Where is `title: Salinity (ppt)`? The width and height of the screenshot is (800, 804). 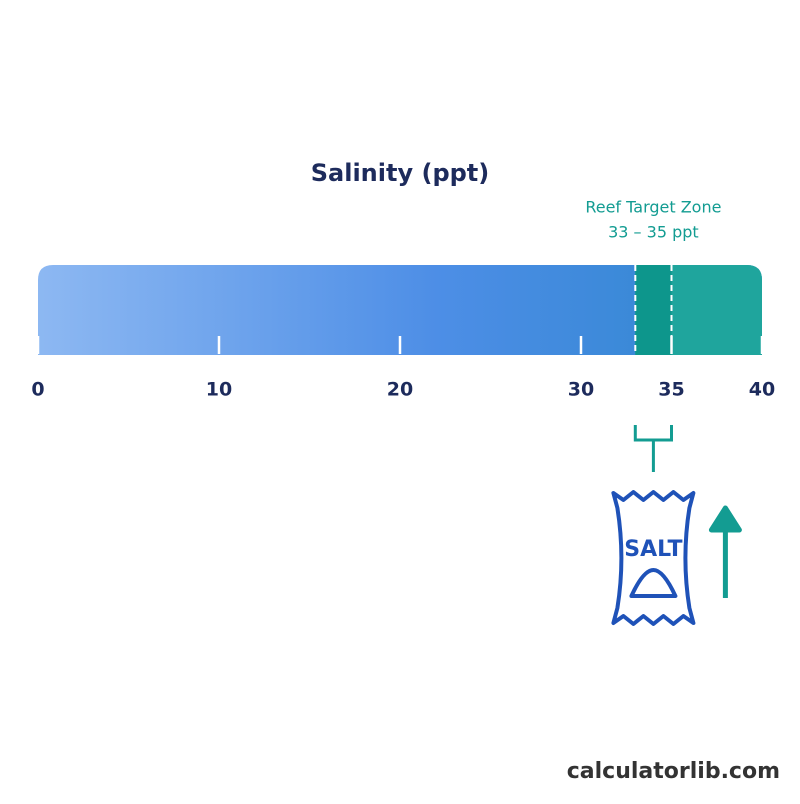 title: Salinity (ppt) is located at coordinates (400, 173).